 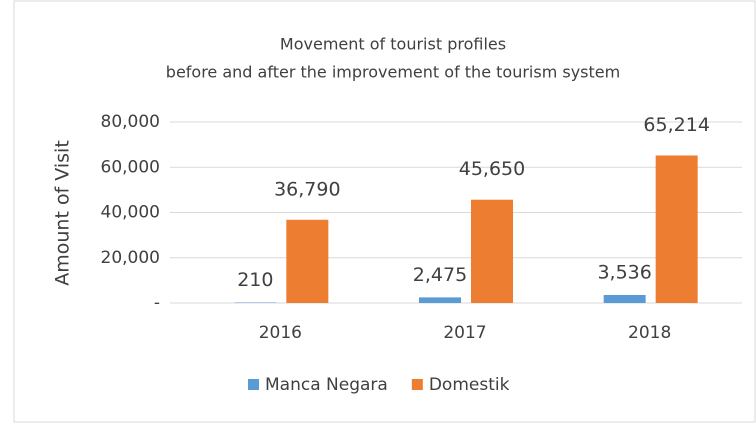 I want to click on legend-label: Domestik, so click(x=469, y=385).